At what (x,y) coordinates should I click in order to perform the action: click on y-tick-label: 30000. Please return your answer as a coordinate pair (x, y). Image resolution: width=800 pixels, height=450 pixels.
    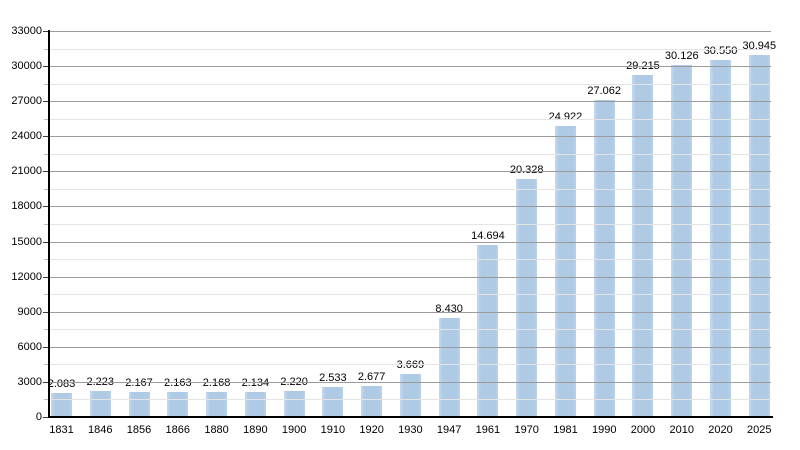
    Looking at the image, I should click on (26, 66).